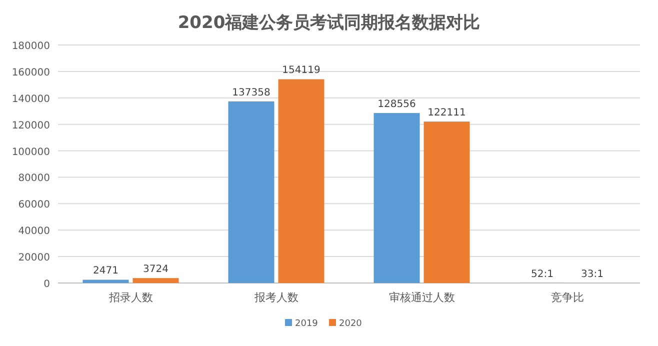  I want to click on x-tick-label: 报考人数, so click(275, 297).